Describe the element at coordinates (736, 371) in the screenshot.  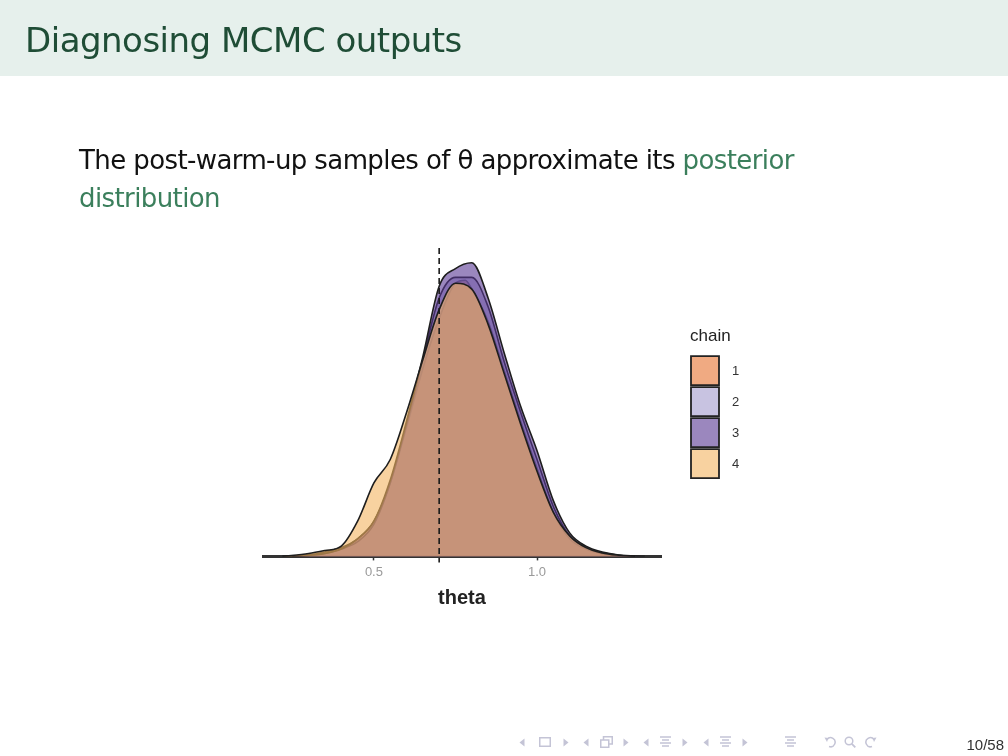
I see `legend-label: 1` at that location.